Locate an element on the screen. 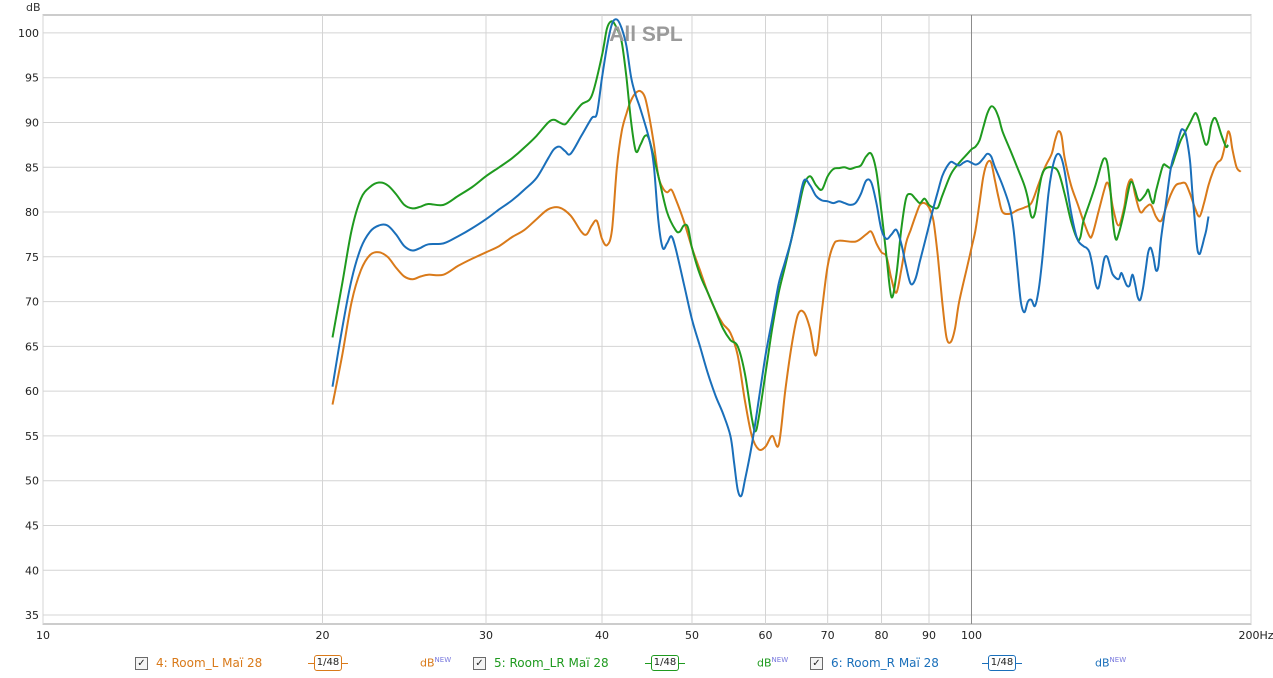 The image size is (1273, 678). x-tick-label: 40 is located at coordinates (602, 635).